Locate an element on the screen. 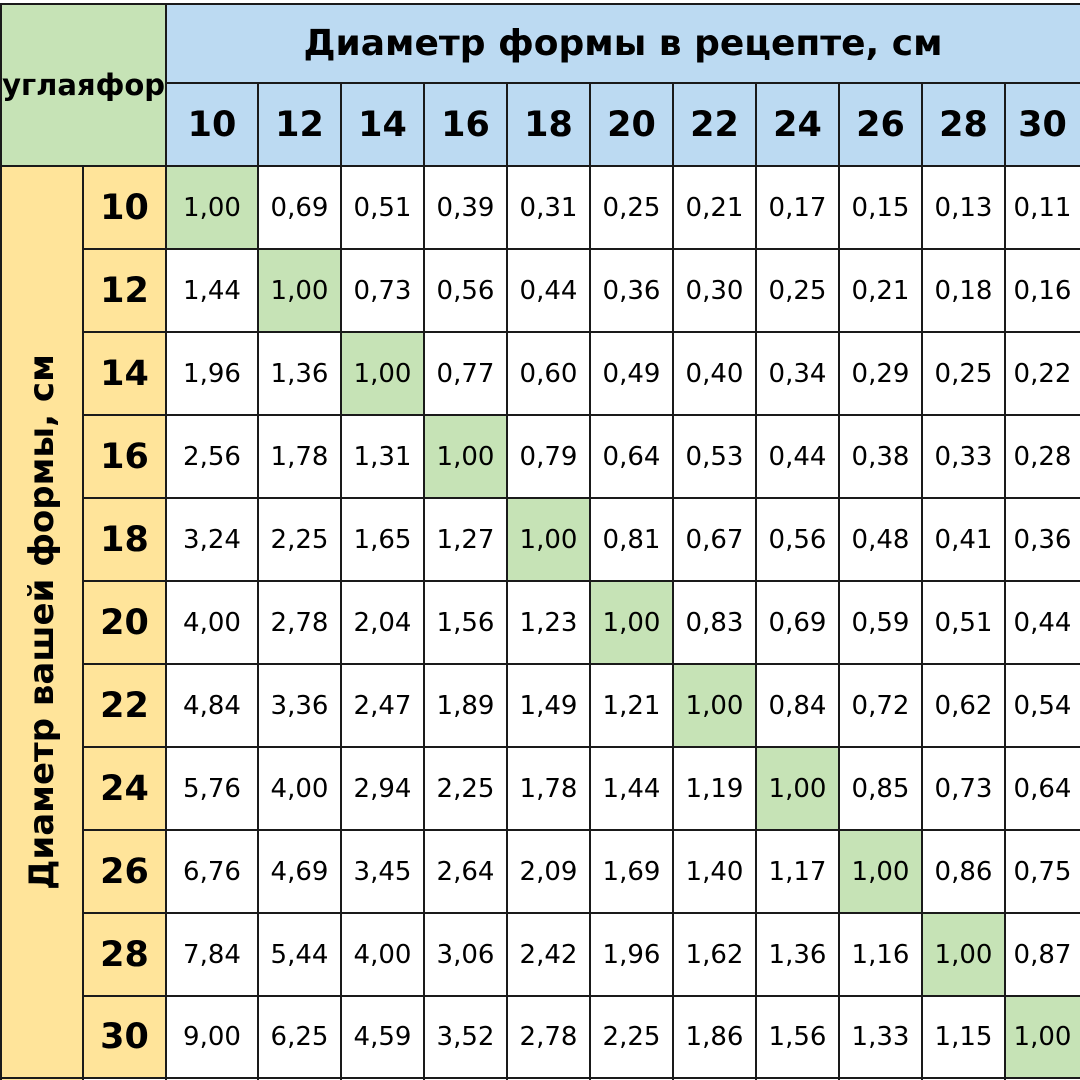 The height and width of the screenshot is (1080, 1080). table-cell: 0,75 is located at coordinates (1042, 871).